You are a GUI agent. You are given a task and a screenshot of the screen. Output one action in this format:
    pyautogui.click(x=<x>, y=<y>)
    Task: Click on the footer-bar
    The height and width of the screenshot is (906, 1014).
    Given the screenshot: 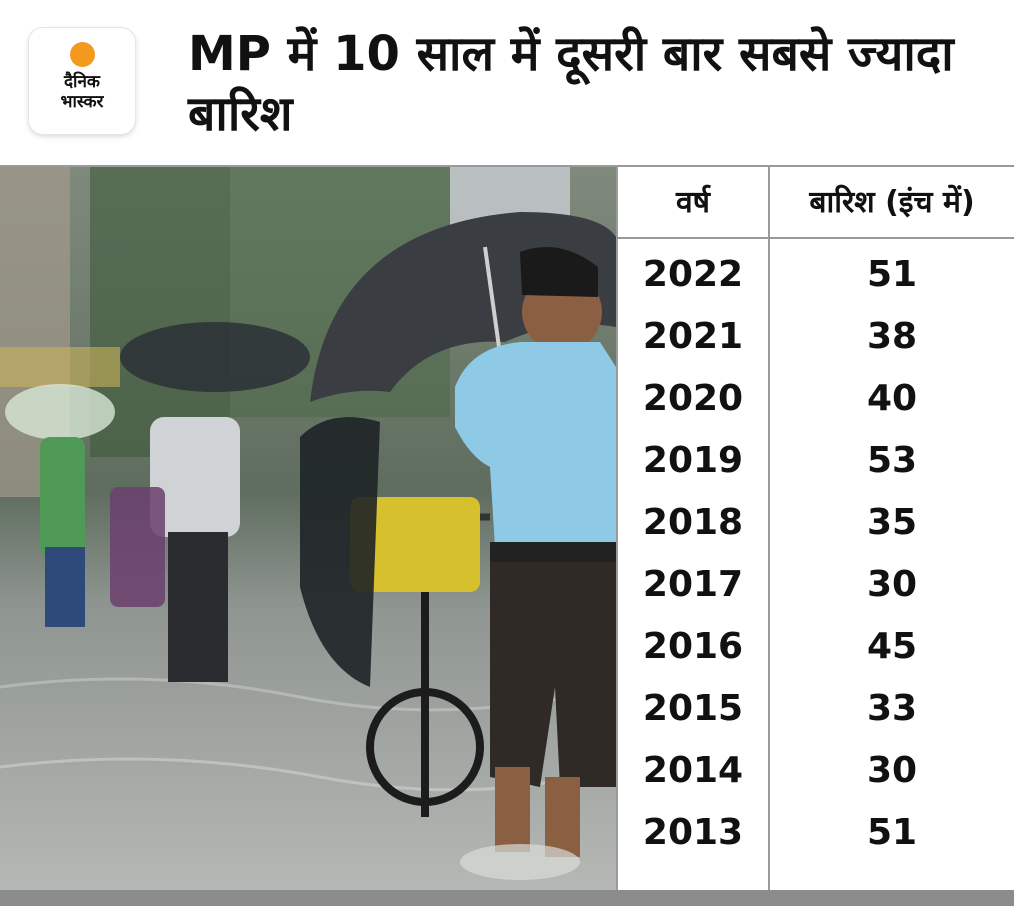 What is the action you would take?
    pyautogui.click(x=507, y=898)
    